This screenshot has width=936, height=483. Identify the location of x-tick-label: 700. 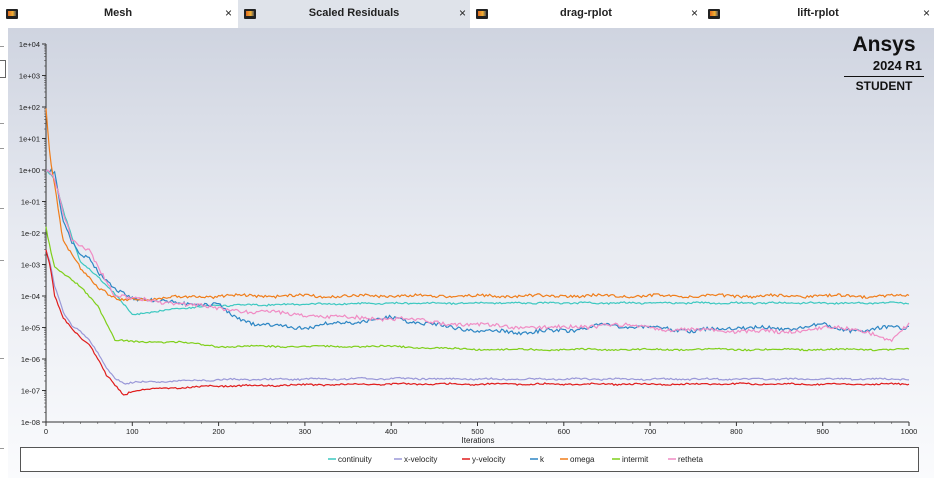
(650, 431).